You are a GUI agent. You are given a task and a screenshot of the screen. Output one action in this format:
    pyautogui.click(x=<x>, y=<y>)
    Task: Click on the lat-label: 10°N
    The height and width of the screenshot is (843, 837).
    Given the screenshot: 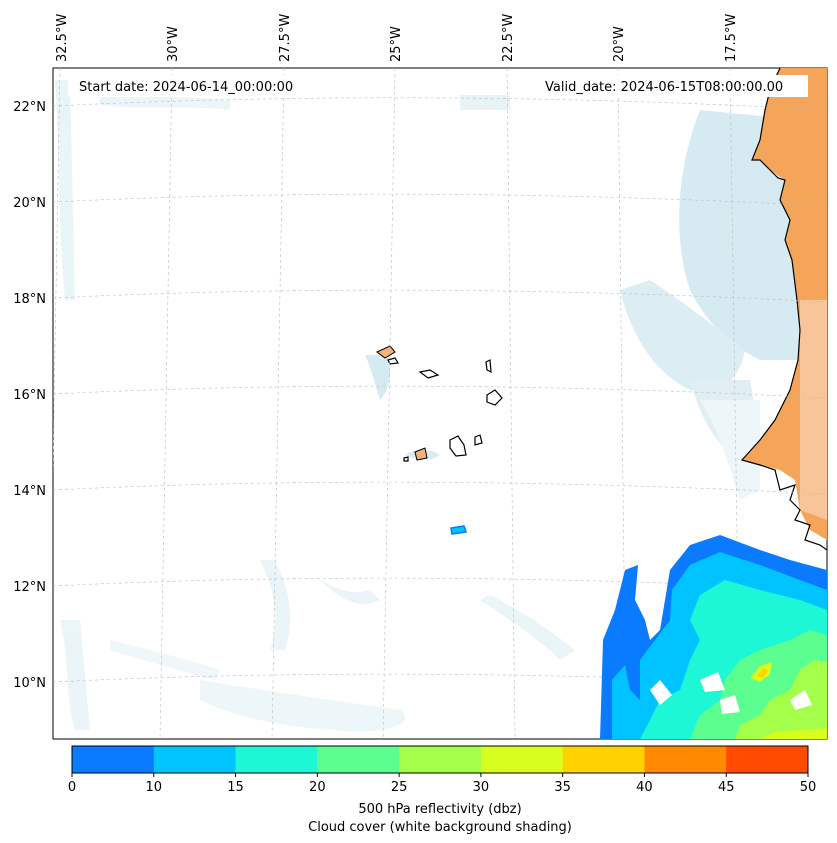 What is the action you would take?
    pyautogui.click(x=29, y=683)
    